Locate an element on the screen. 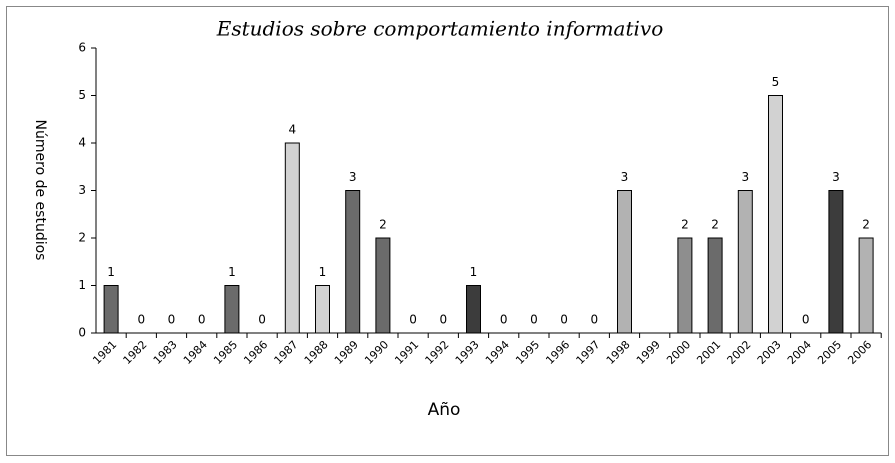 This screenshot has height=463, width=895. data-label: 5 is located at coordinates (776, 82).